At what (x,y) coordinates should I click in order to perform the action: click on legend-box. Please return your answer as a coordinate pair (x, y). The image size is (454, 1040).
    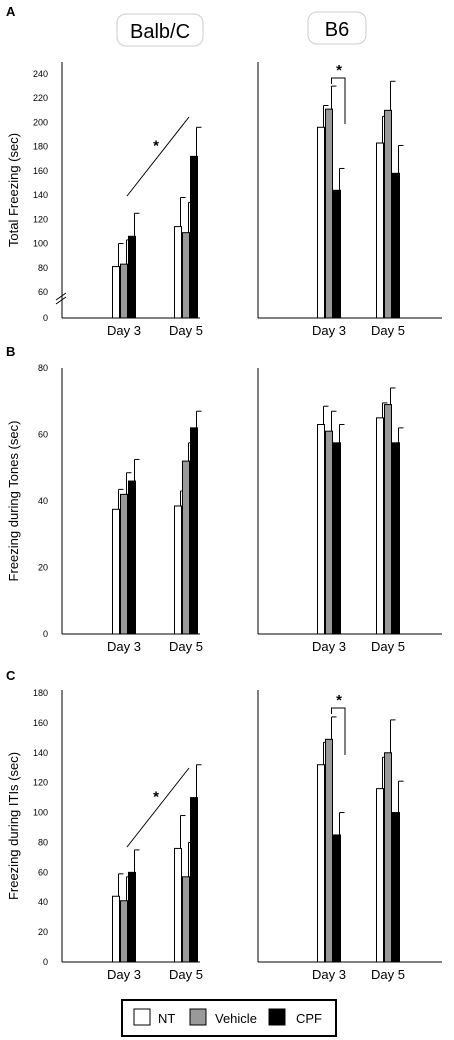
    Looking at the image, I should click on (229, 1018).